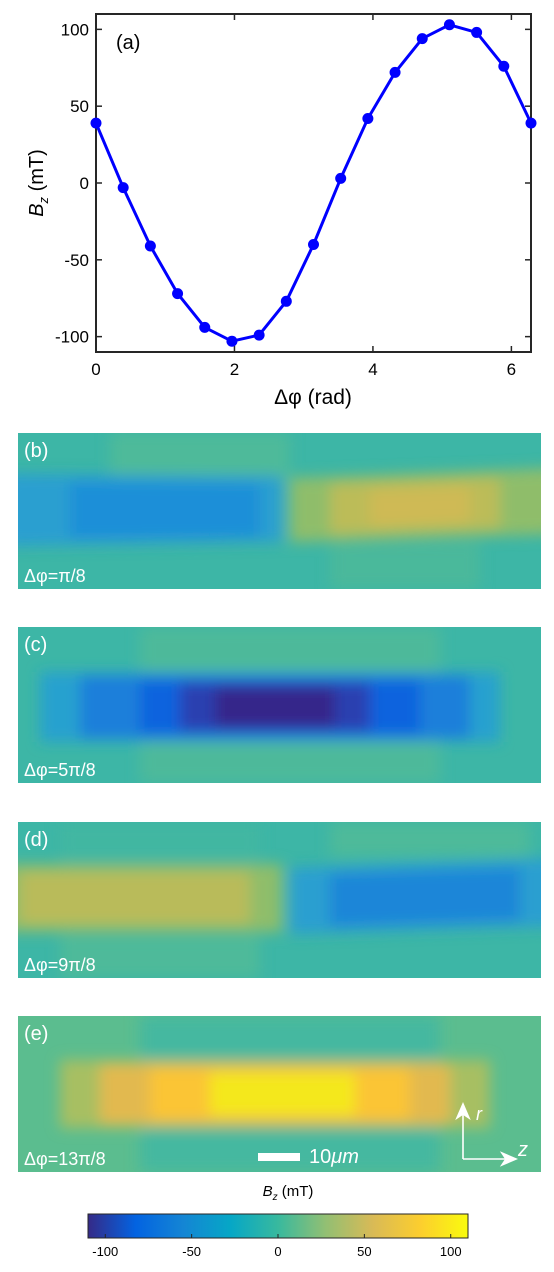 This screenshot has width=554, height=1272. I want to click on x-axis-label: Δφ (rad), so click(313, 397).